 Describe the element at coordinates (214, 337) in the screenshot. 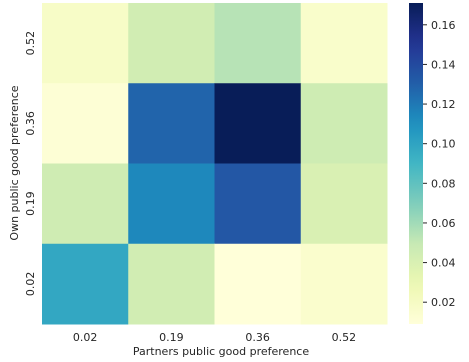

I see `x-tick-labels: 0.02 0.19 0.36 0.52` at that location.